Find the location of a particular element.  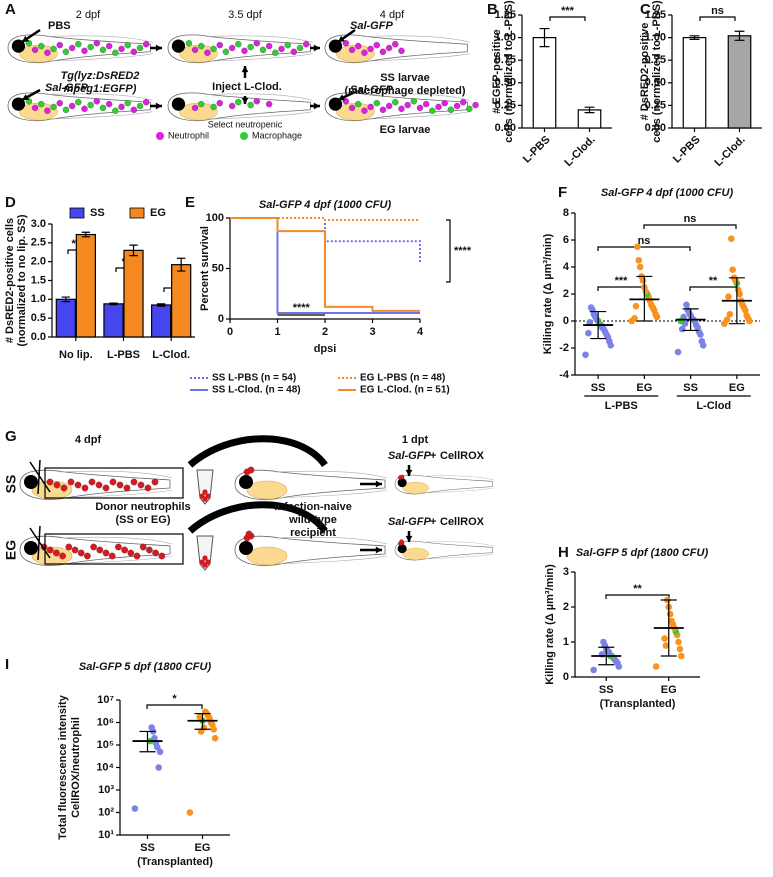

chart-title: Sal-GFP 5 dpf (1800 CFU) is located at coordinates (642, 553).